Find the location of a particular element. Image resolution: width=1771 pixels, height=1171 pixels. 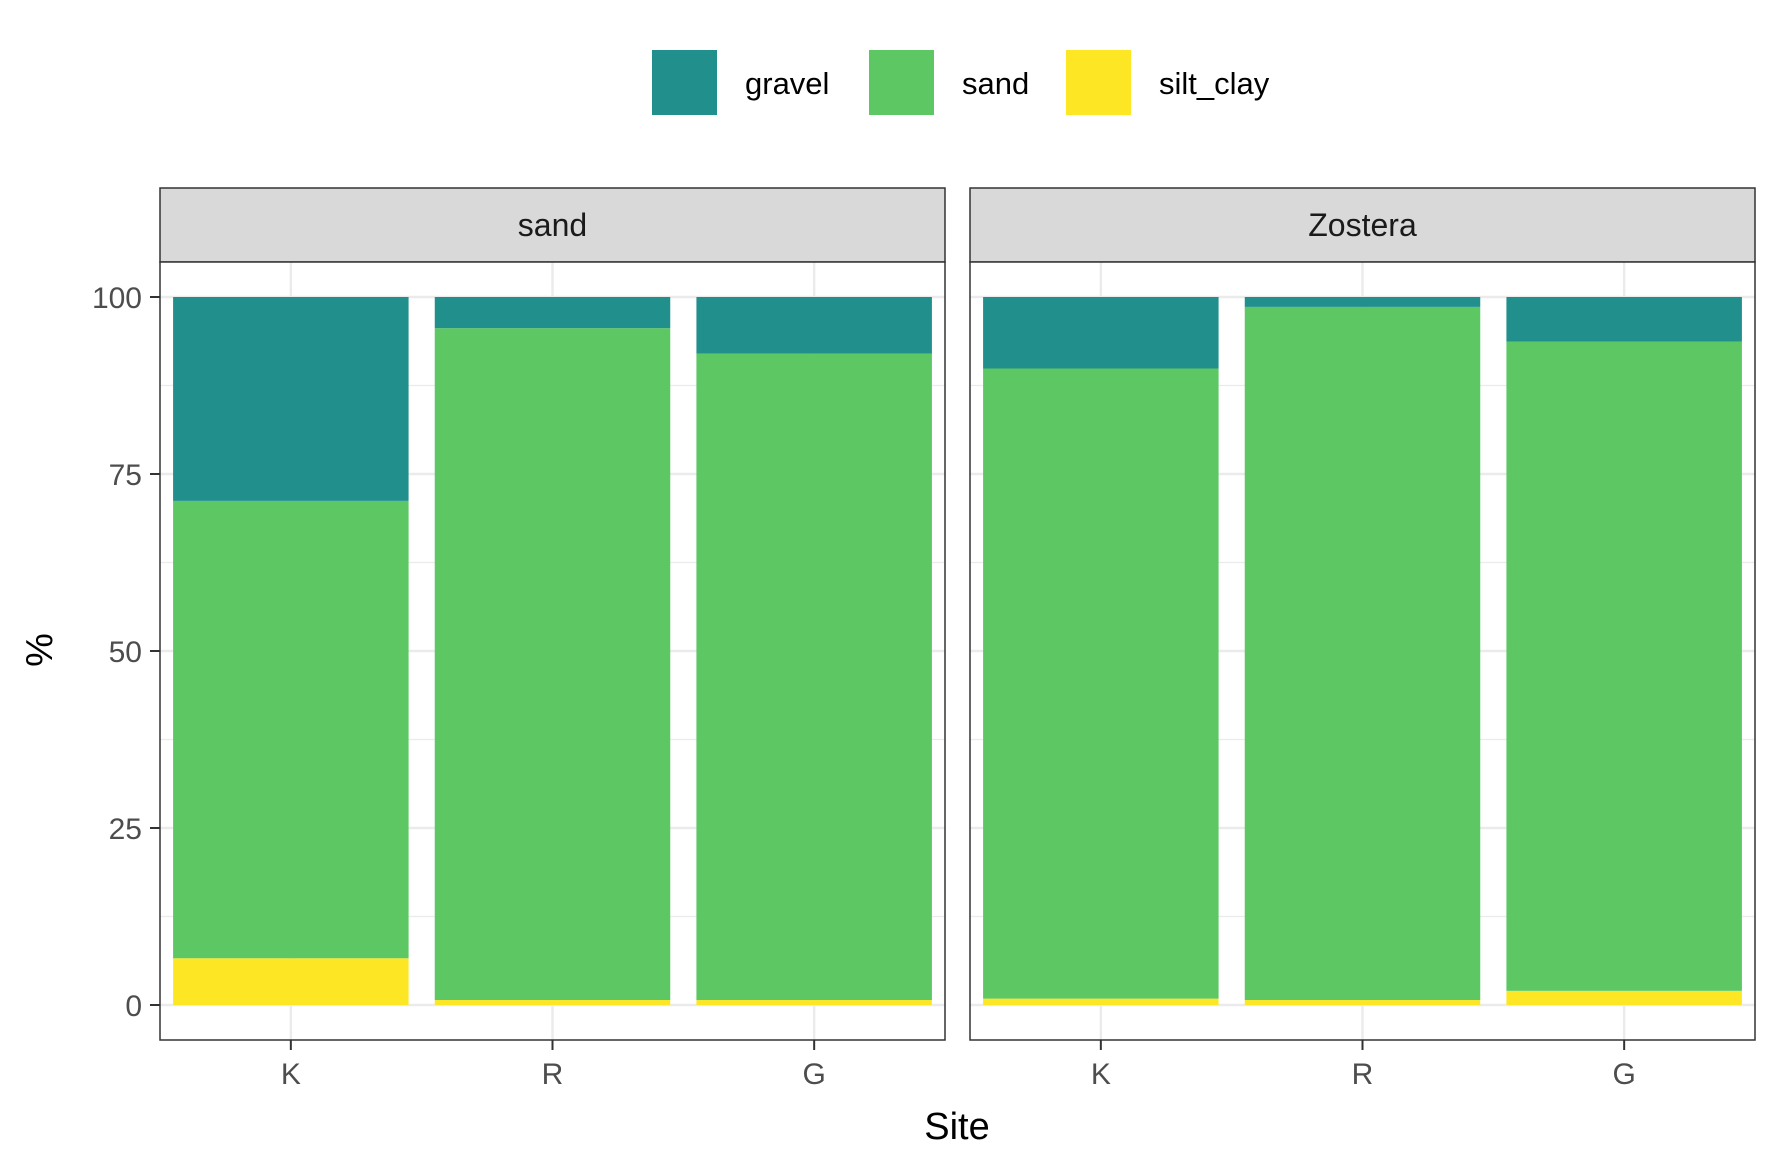

y-tick-label: 0 is located at coordinates (133, 1006).